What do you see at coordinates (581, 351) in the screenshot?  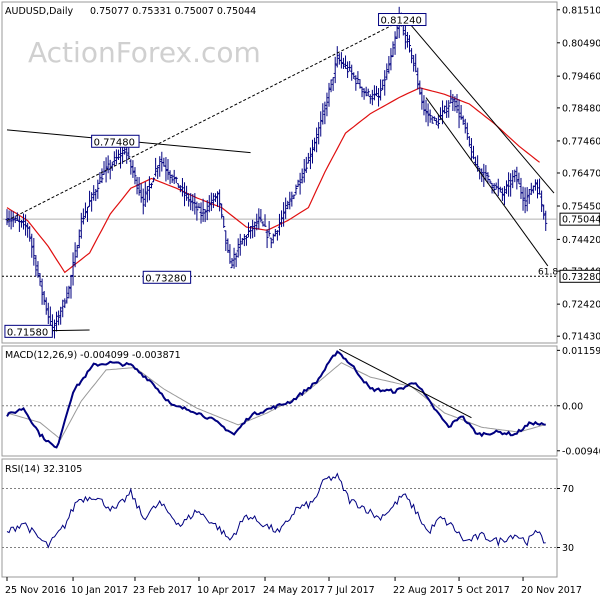 I see `macd-tick-label: 0.01159` at bounding box center [581, 351].